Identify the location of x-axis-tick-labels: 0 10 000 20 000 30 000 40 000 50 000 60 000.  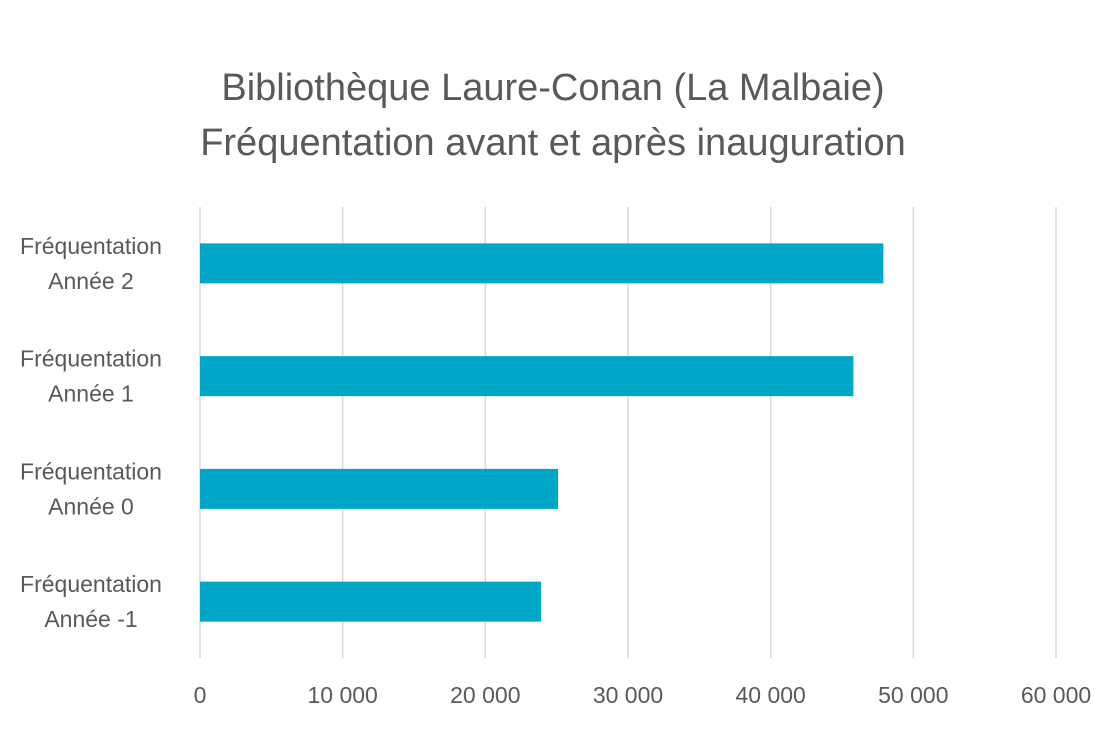
(643, 695).